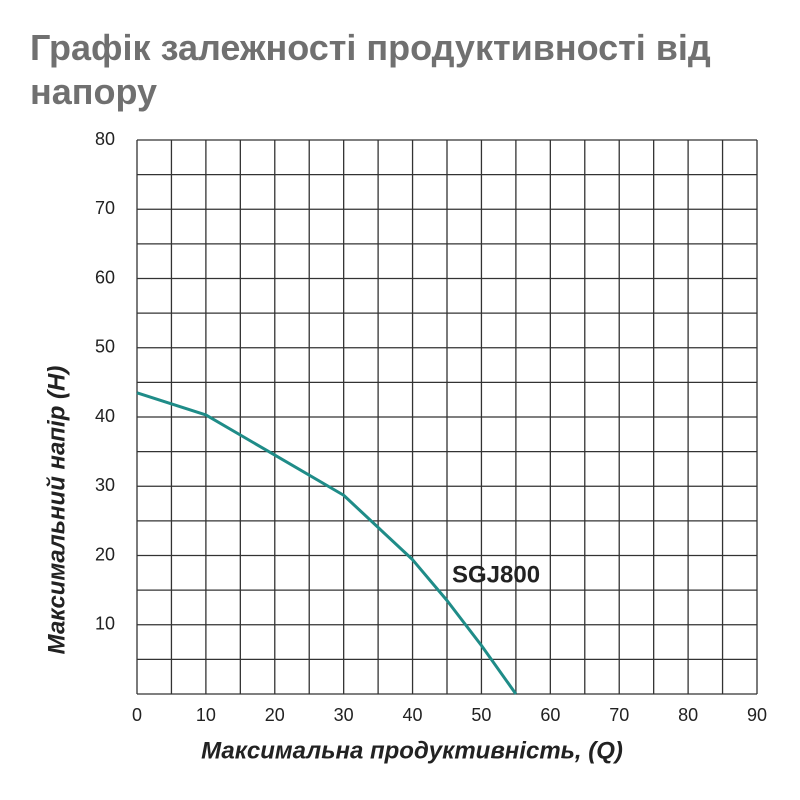  What do you see at coordinates (481, 715) in the screenshot?
I see `x-tick-label: 50` at bounding box center [481, 715].